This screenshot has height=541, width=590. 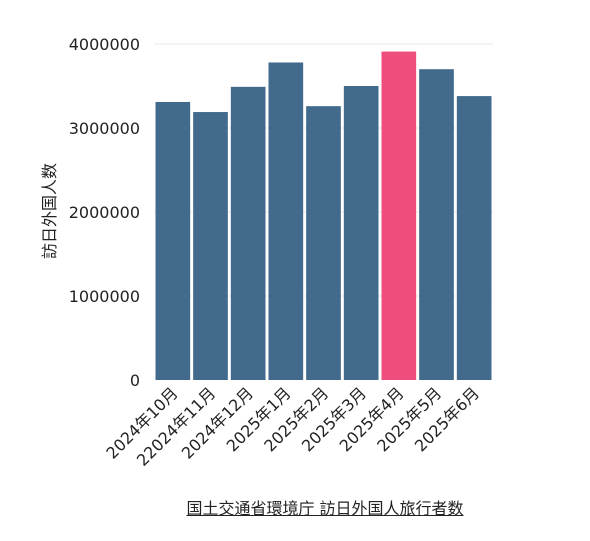 I want to click on y-tick-label: 0, so click(x=135, y=380).